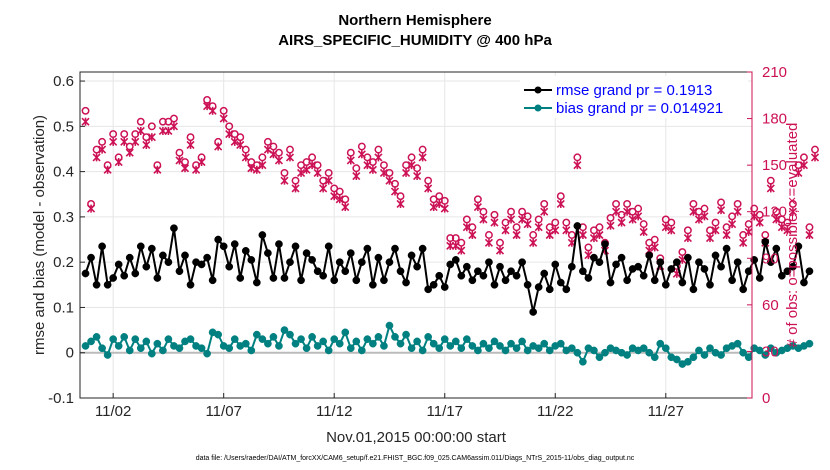 This screenshot has width=830, height=470. I want to click on x-tick-label: 11/02, so click(113, 411).